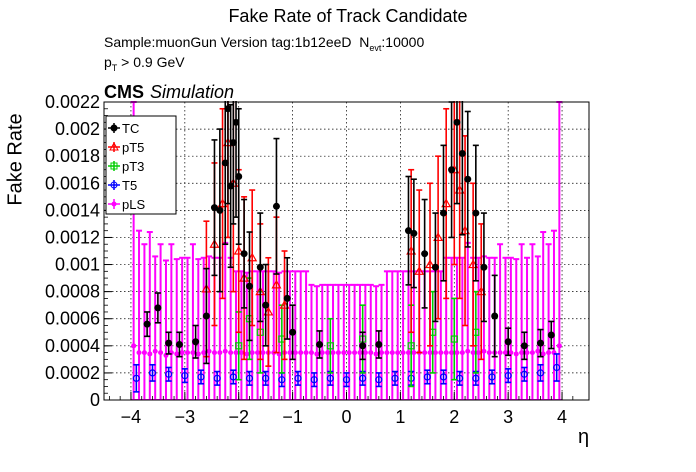 The image size is (696, 472). I want to click on legend-box, so click(141, 165).